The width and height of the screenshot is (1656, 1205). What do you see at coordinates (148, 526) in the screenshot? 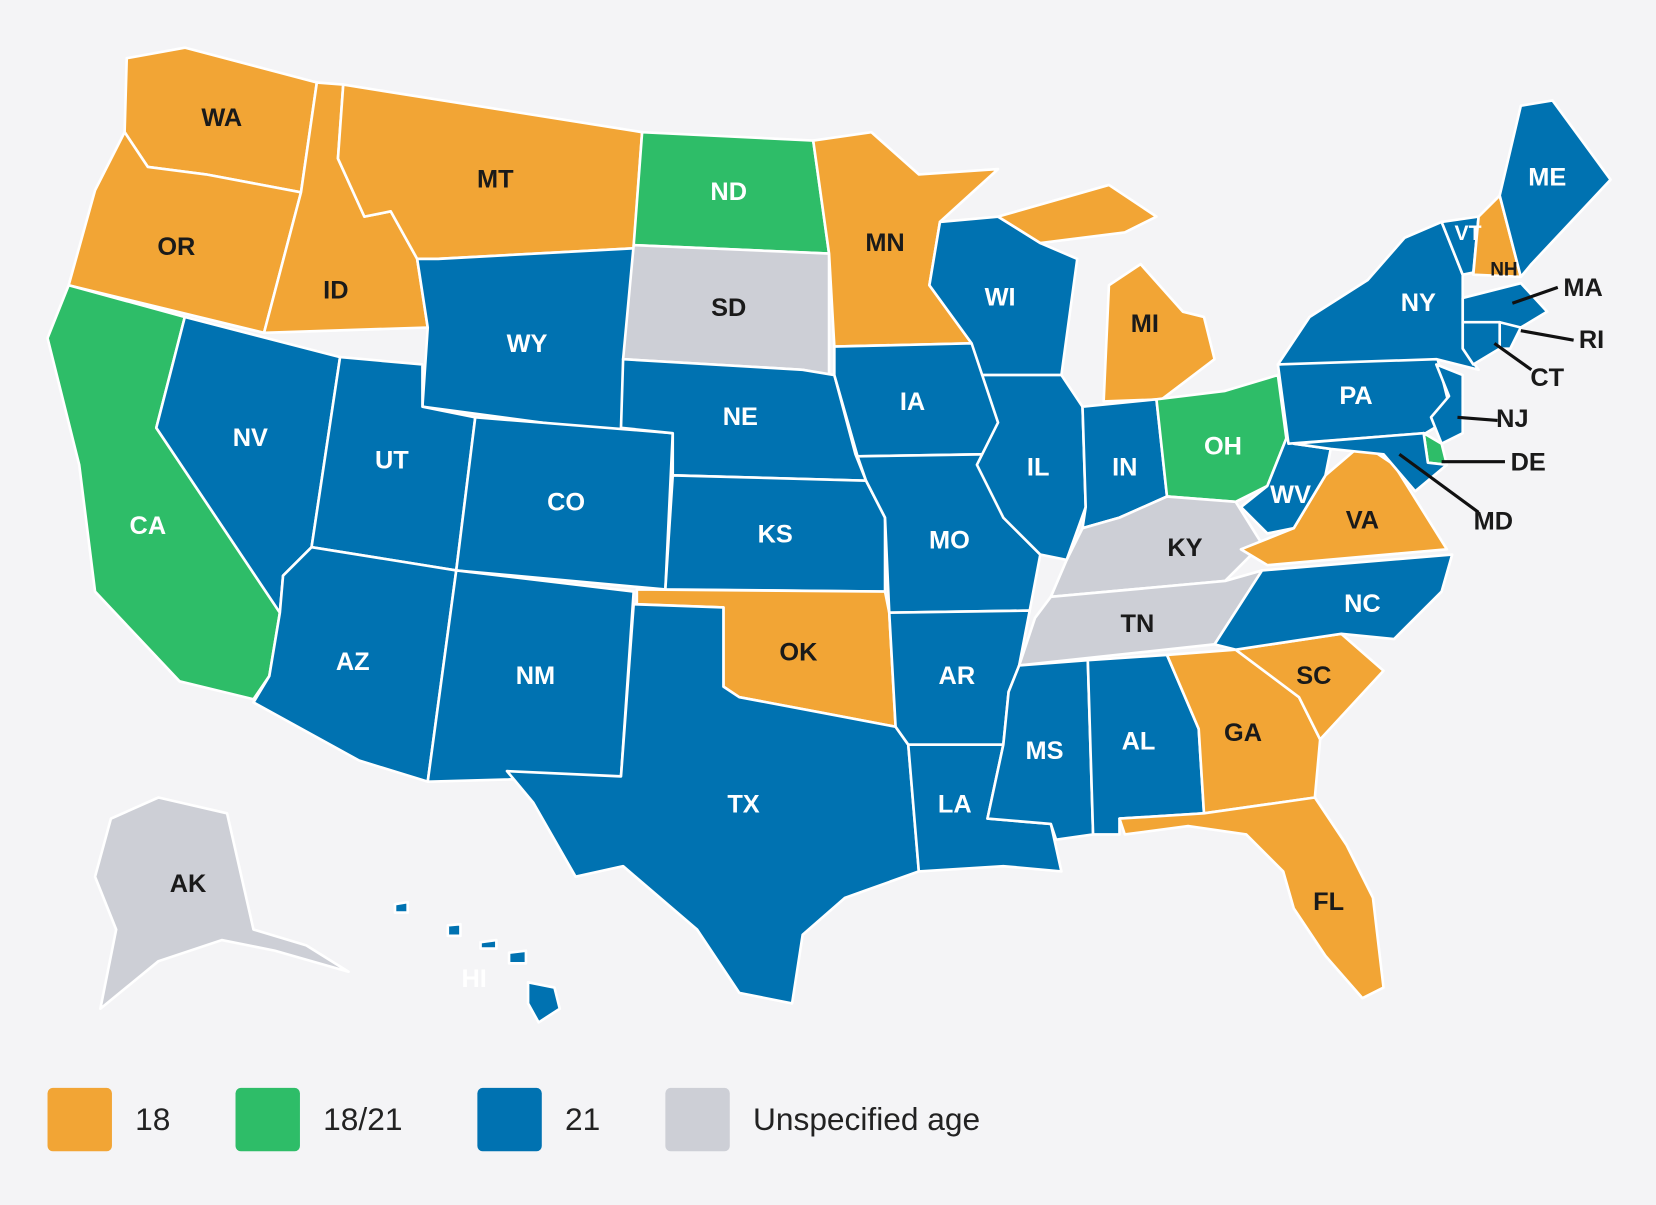
I see `state-label: CA` at bounding box center [148, 526].